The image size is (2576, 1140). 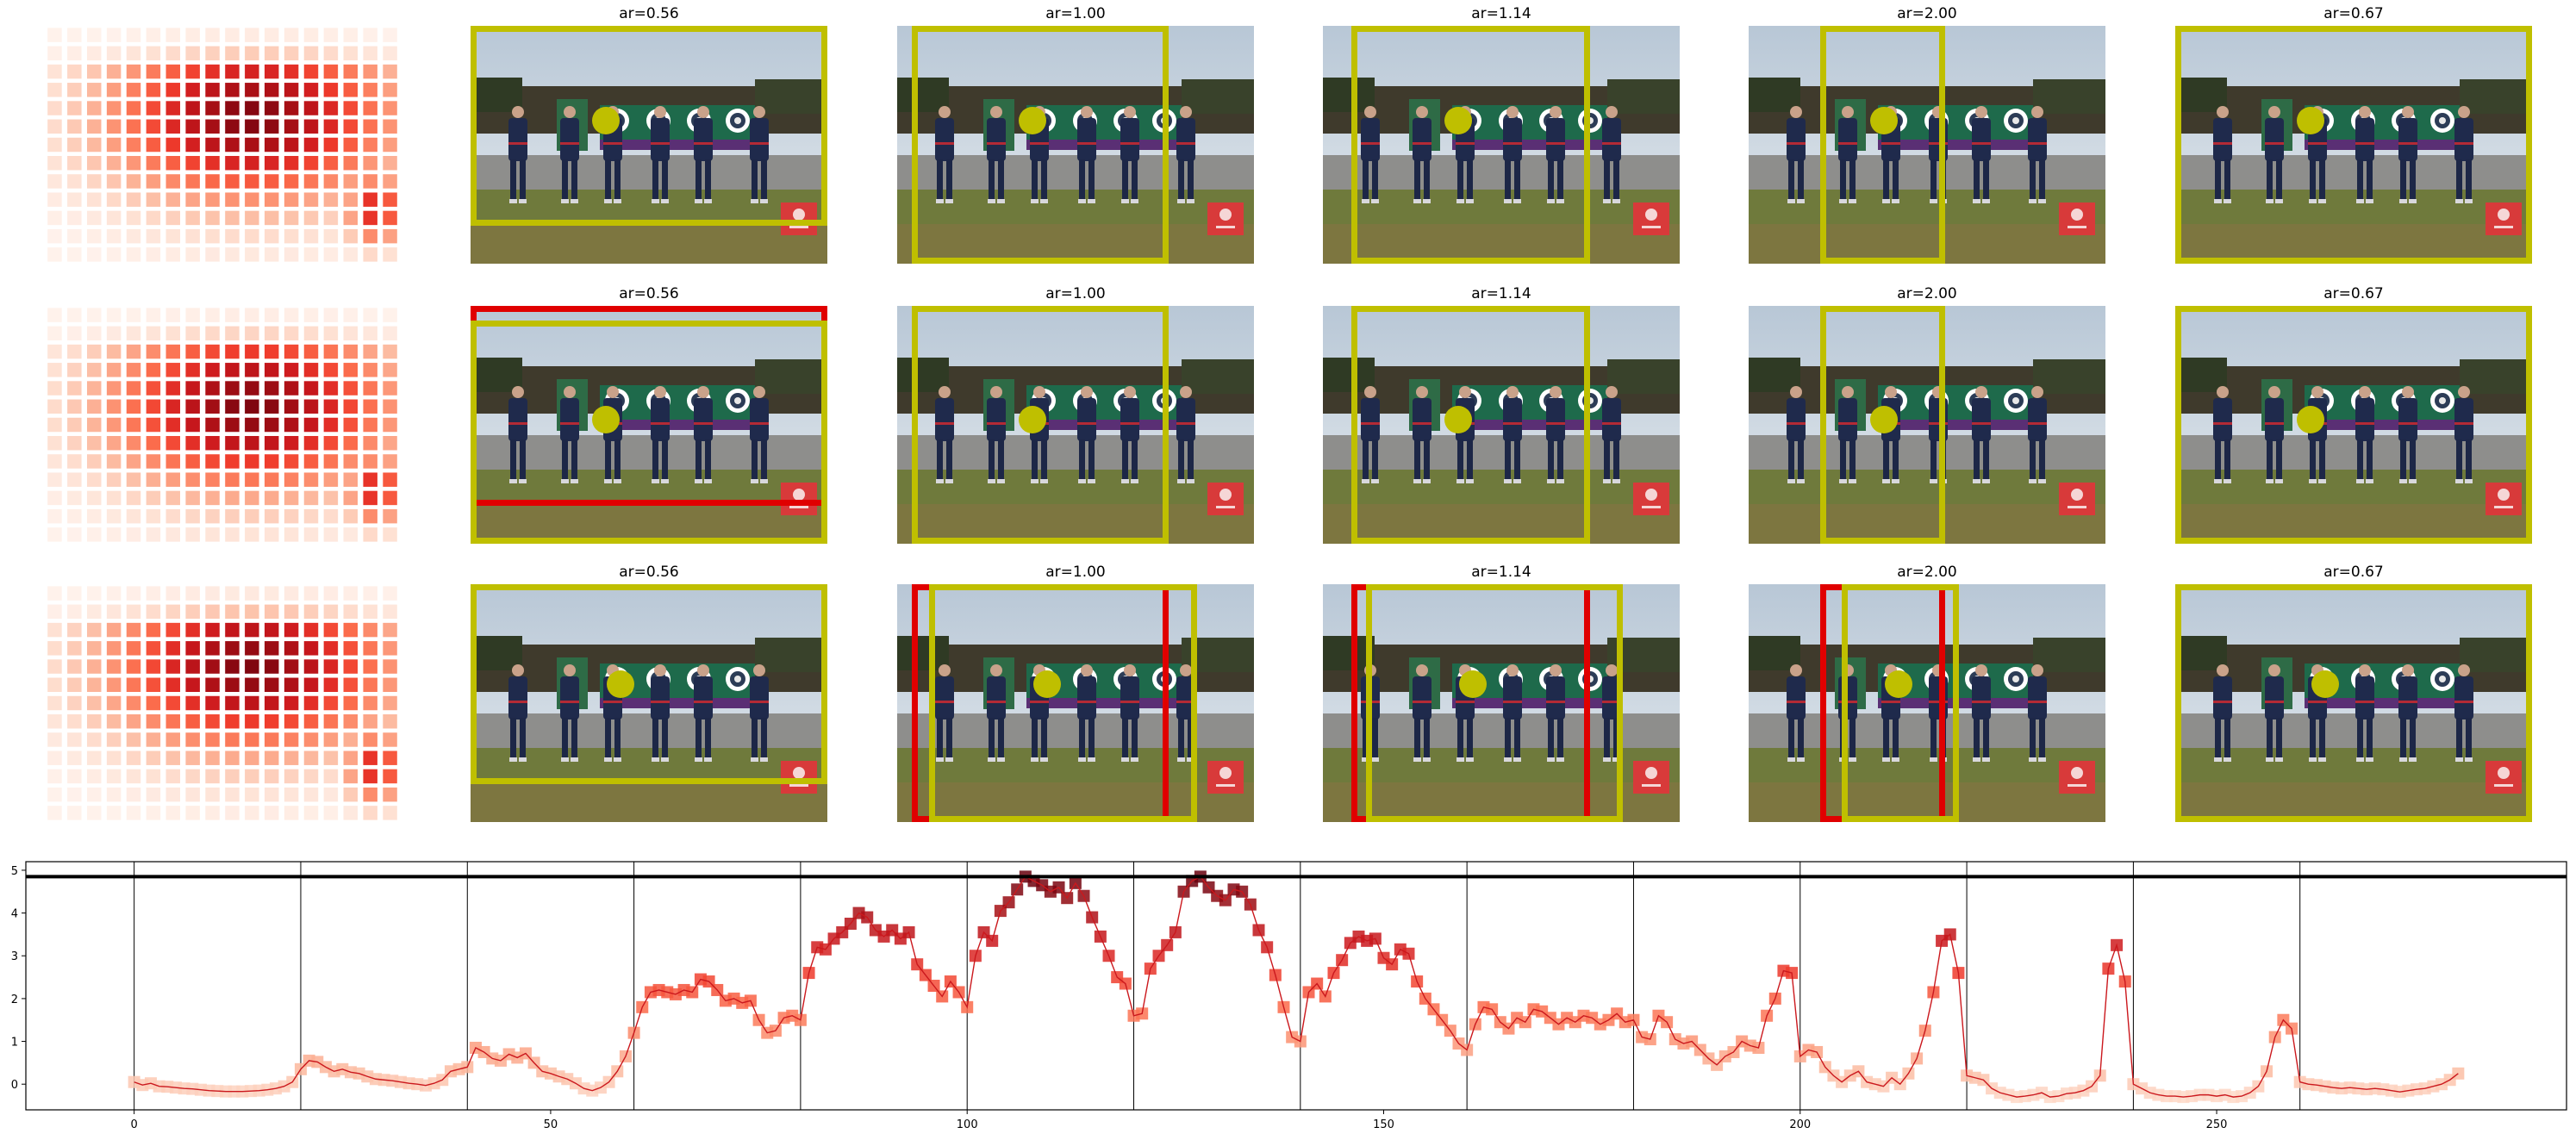 I want to click on aspect-ratio-title: ar=1.14, so click(x=1501, y=293).